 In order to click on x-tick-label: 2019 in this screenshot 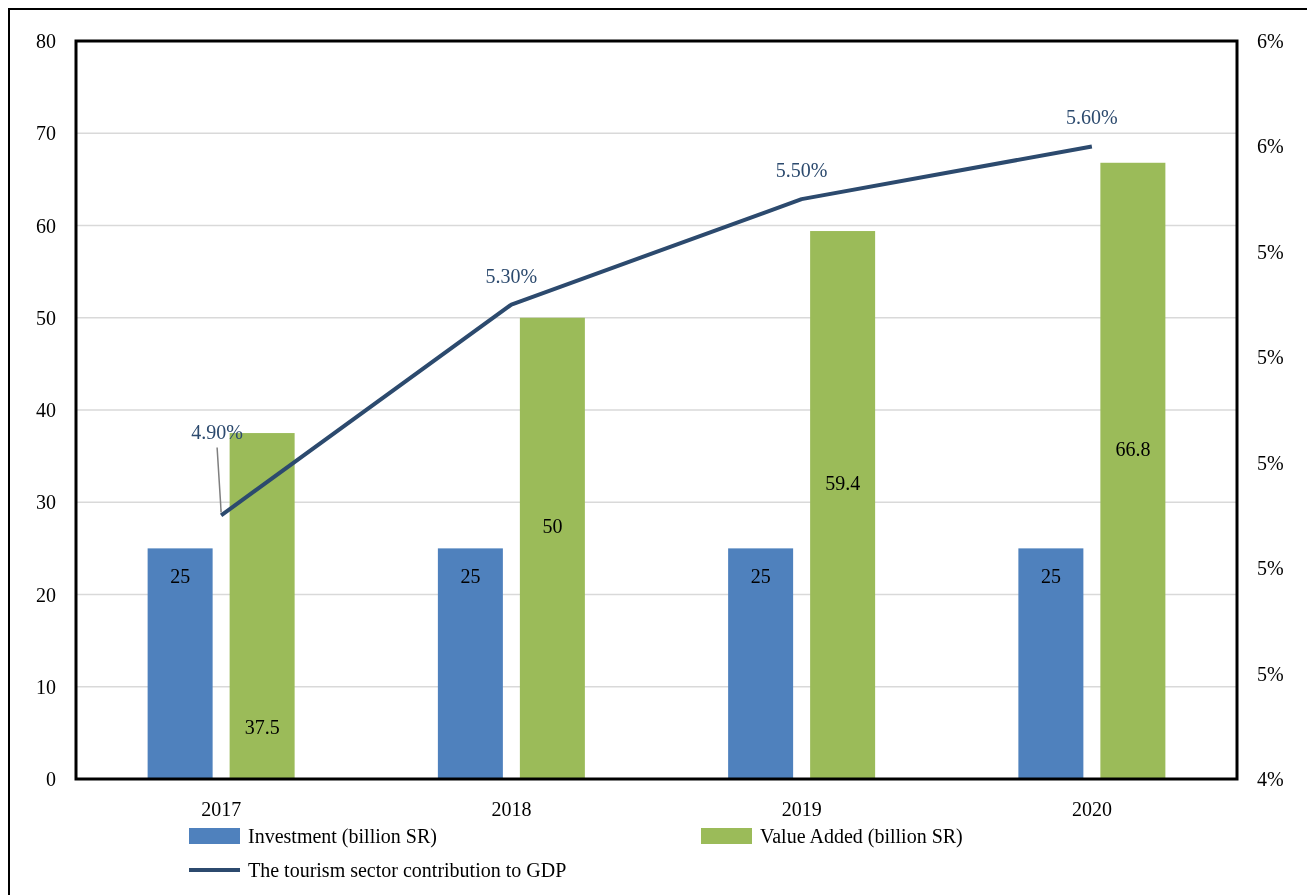, I will do `click(801, 809)`.